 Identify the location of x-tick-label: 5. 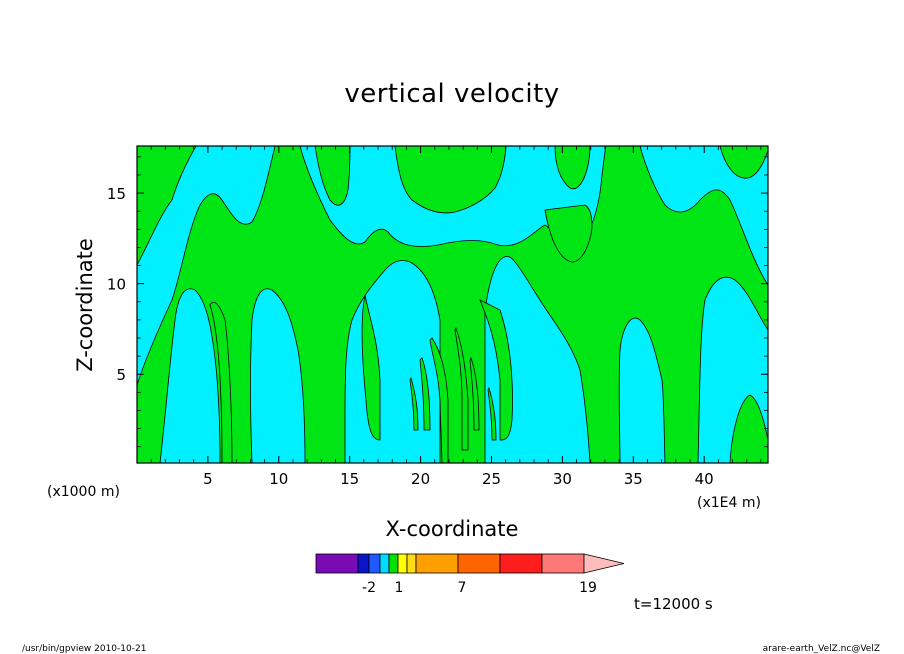
(208, 479).